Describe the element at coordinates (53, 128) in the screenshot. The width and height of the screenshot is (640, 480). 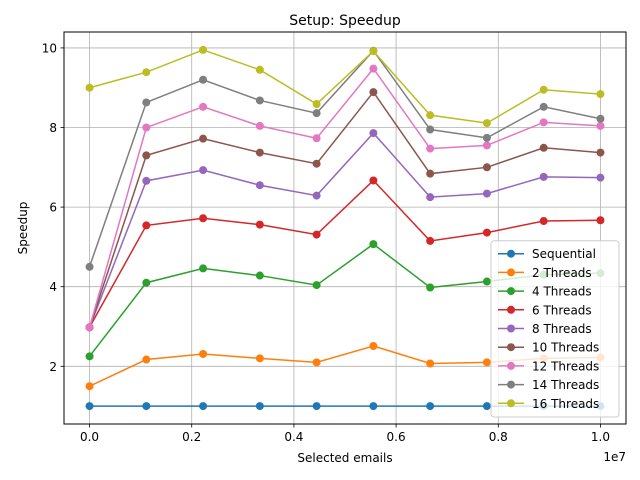
I see `y-tick-label: 8` at that location.